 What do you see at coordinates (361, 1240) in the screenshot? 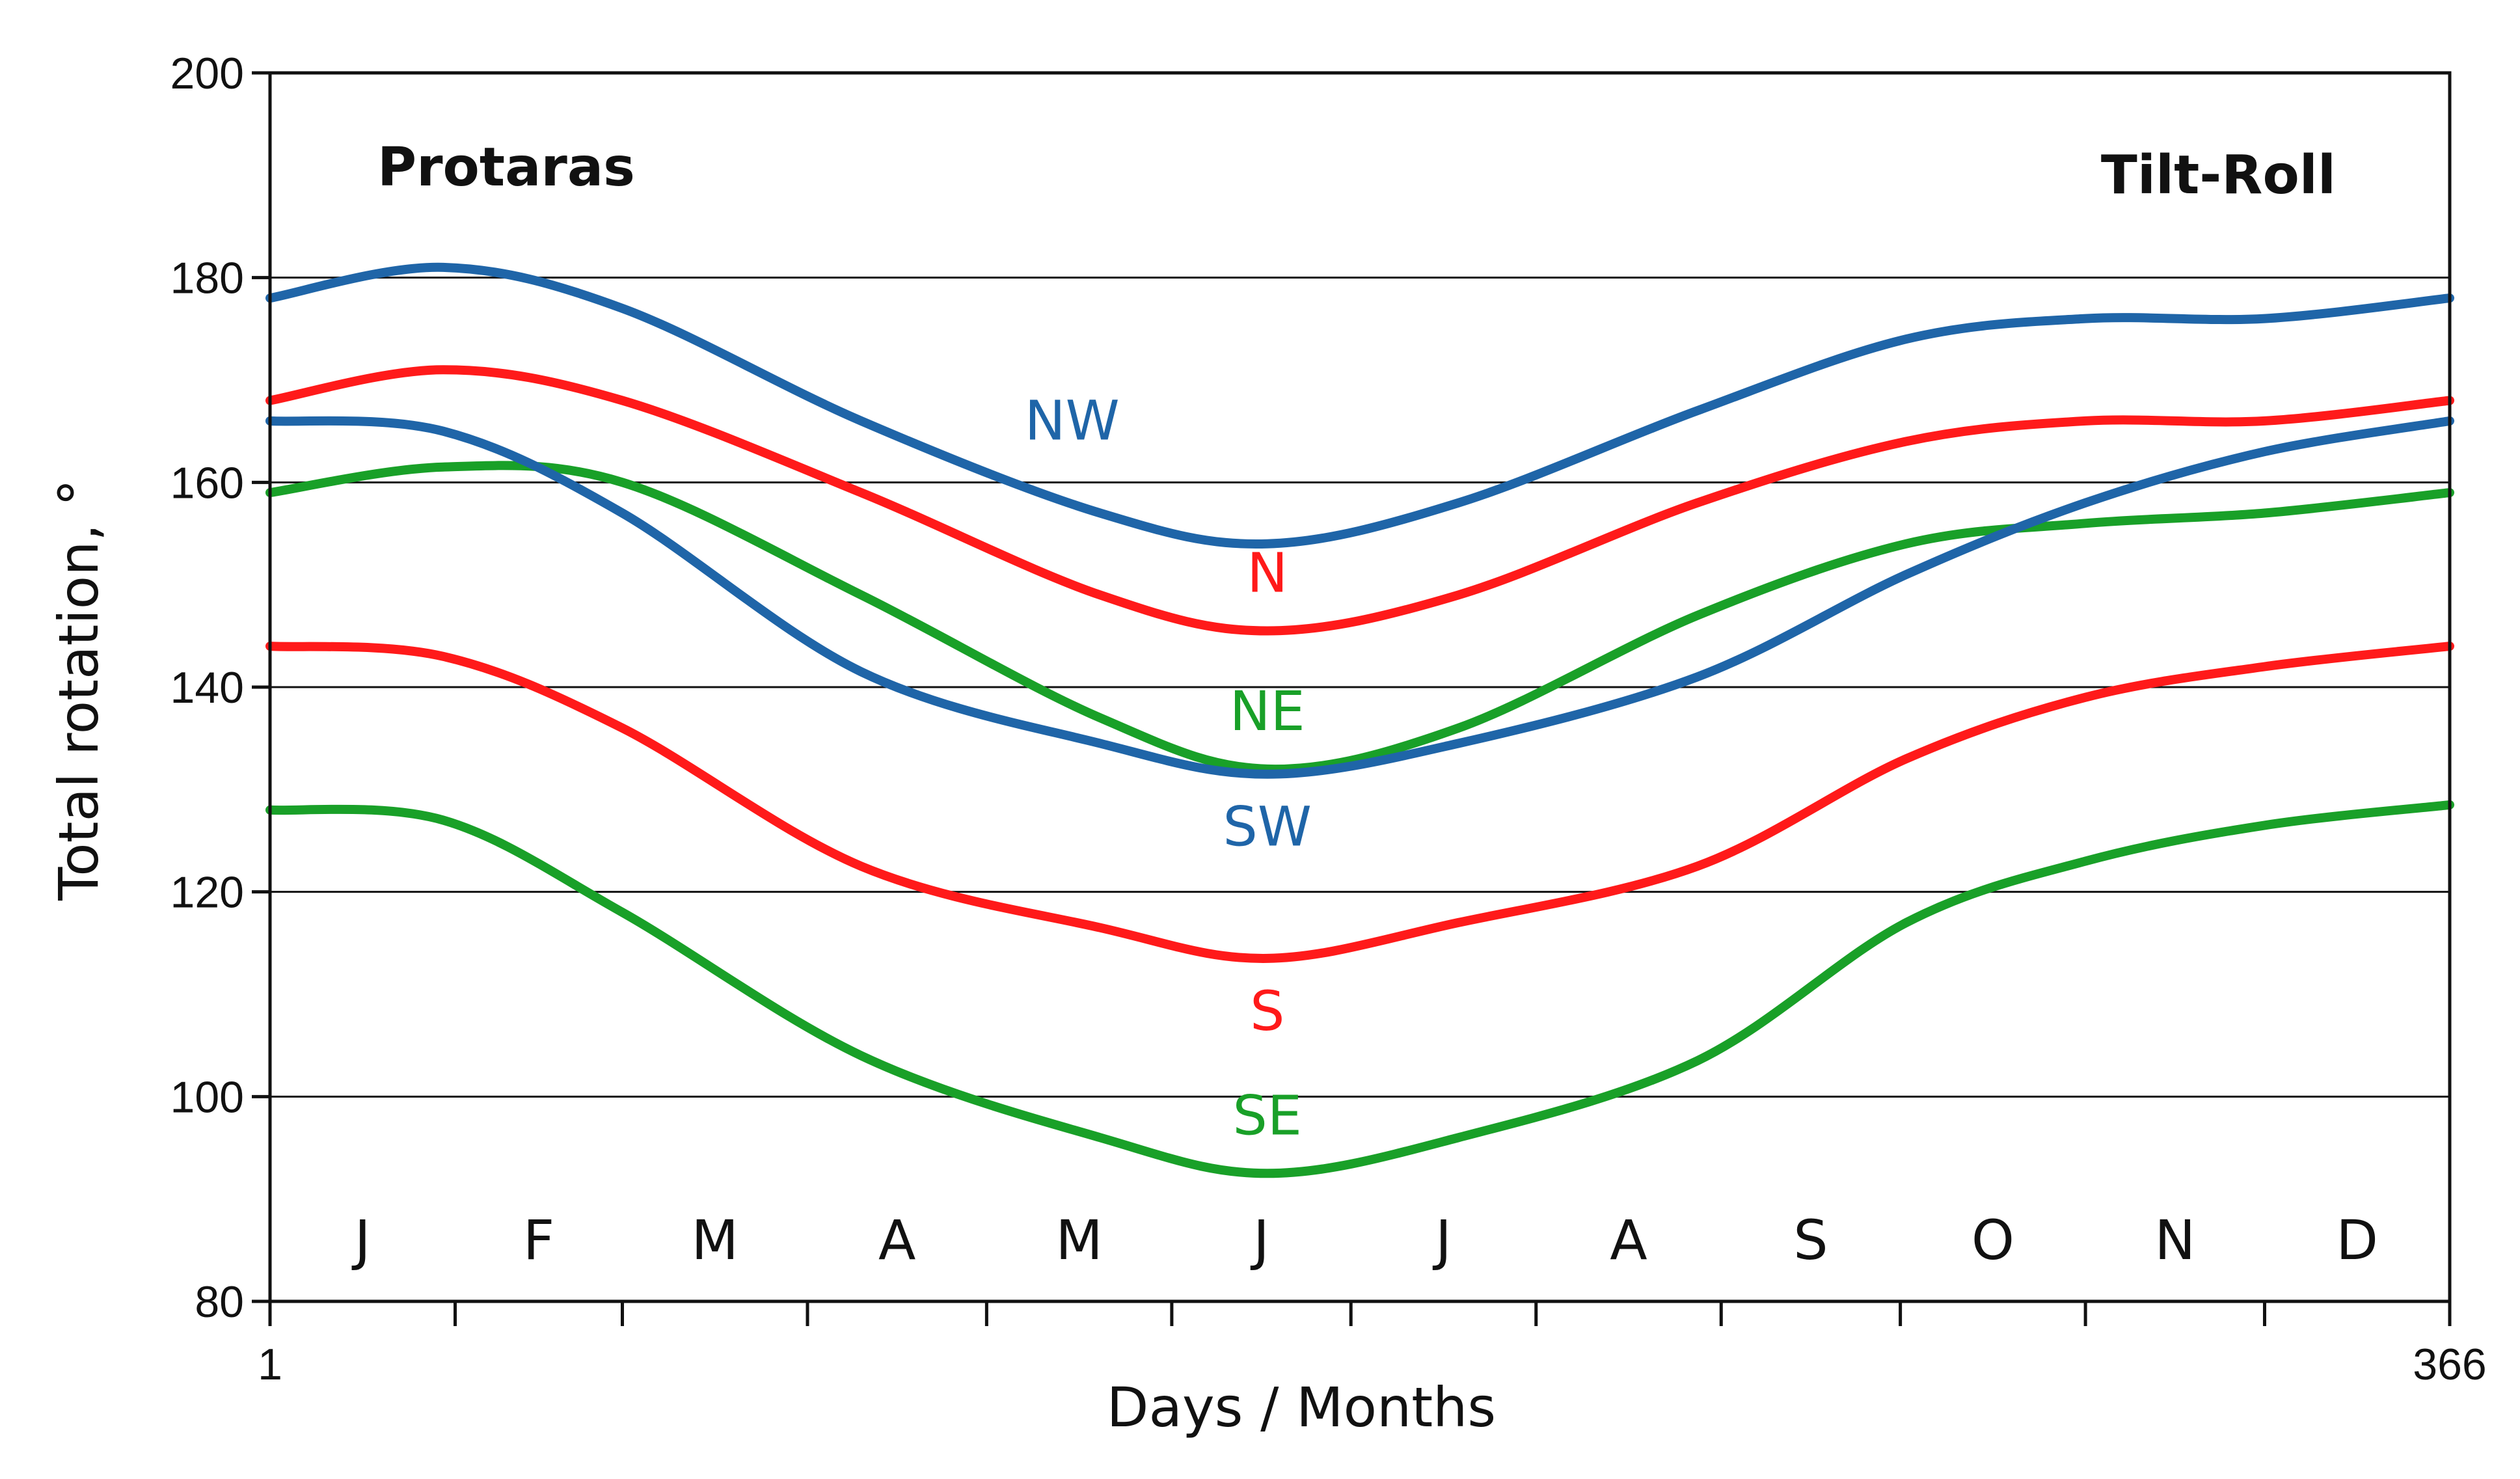
I see `month-label-1: J` at bounding box center [361, 1240].